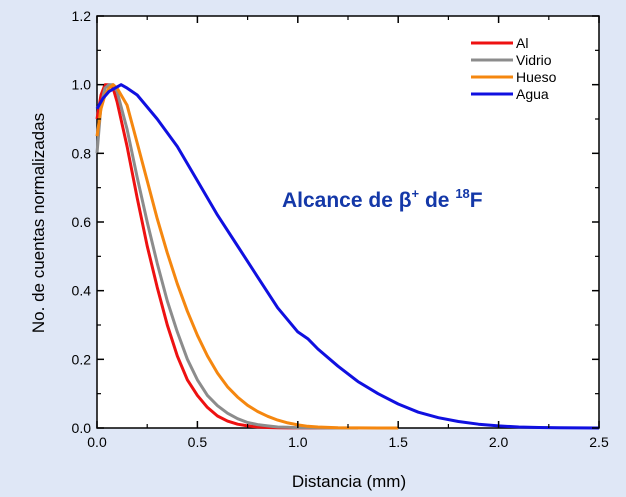 The height and width of the screenshot is (497, 626). I want to click on y-tick-label: 1.2, so click(82, 16).